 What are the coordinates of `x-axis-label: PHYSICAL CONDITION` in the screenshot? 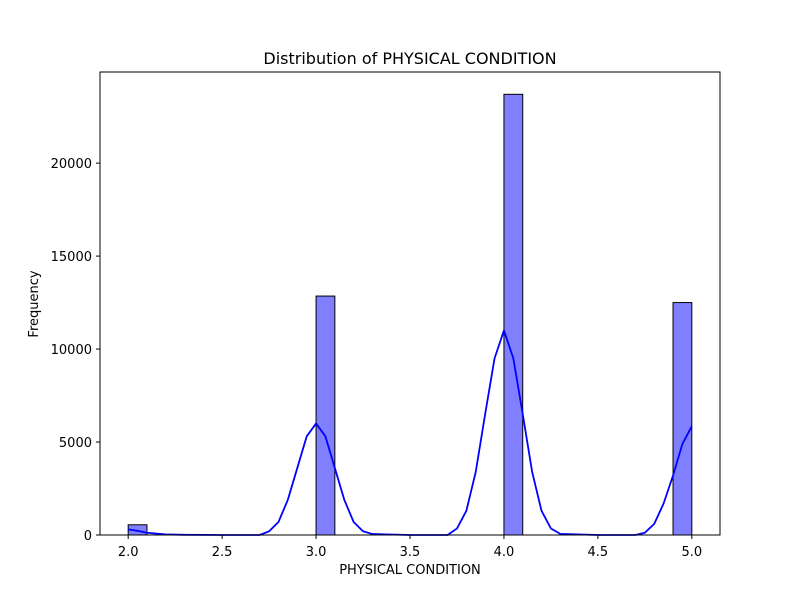 It's located at (410, 570).